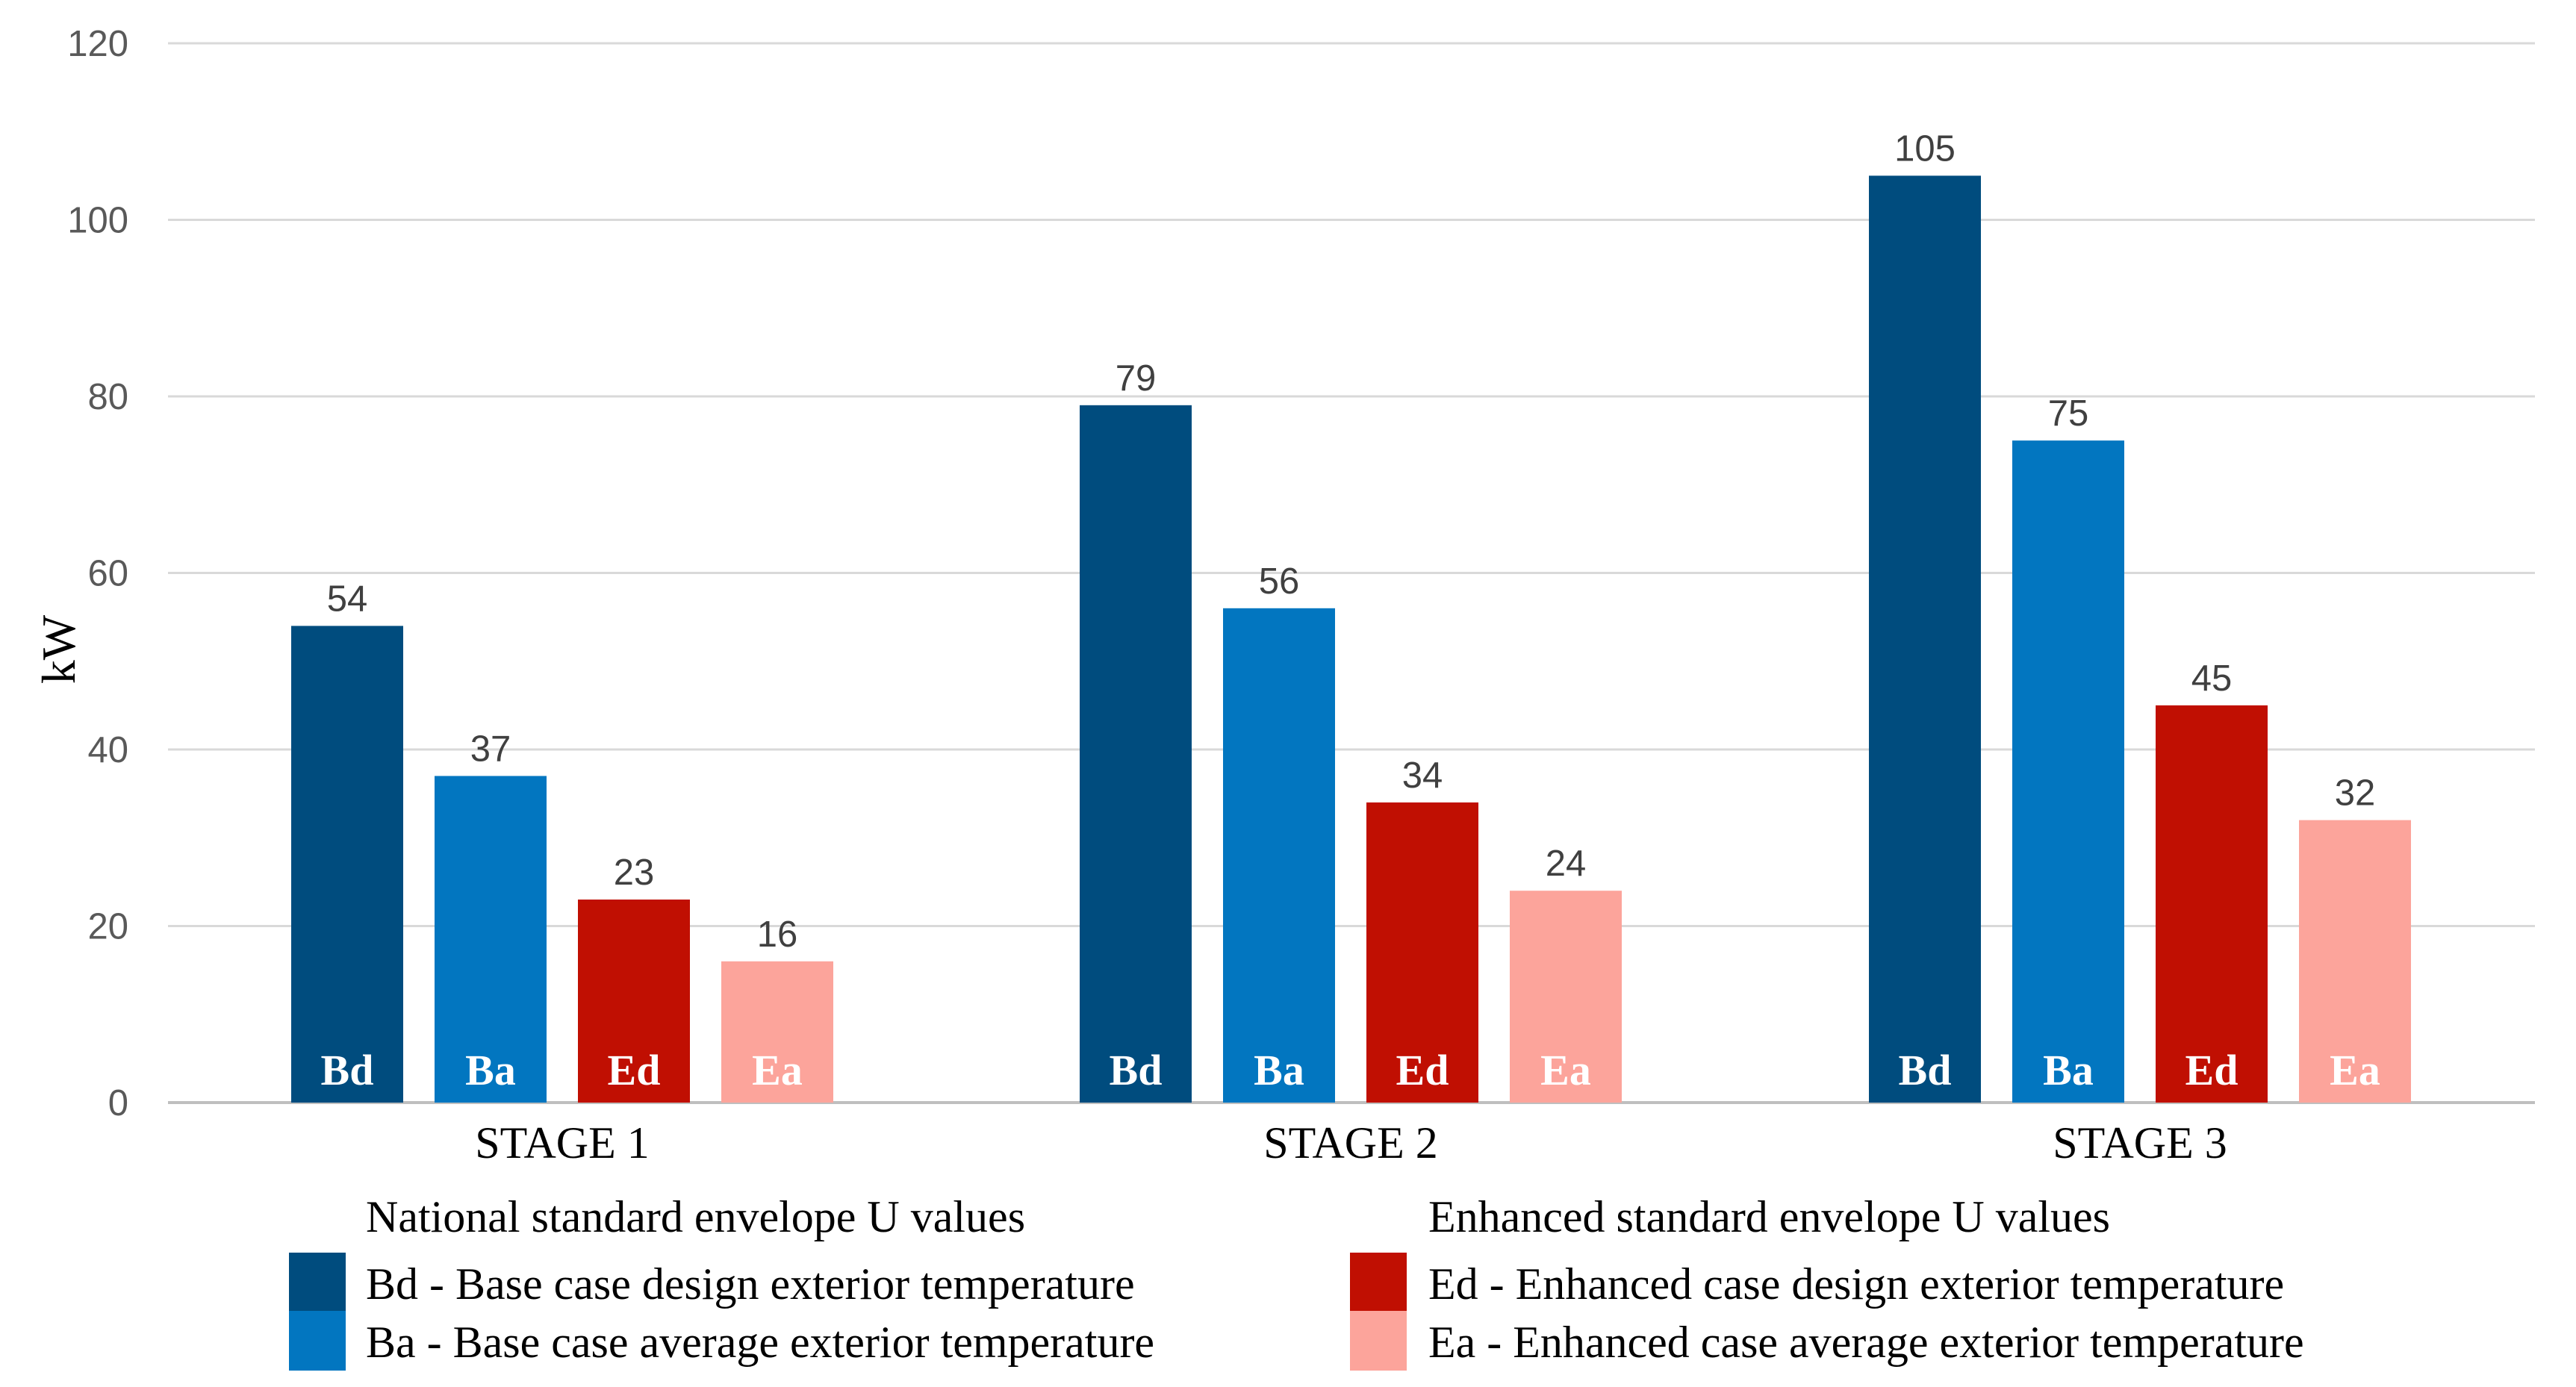  I want to click on category-label-stage-1: STAGE 1, so click(562, 1143).